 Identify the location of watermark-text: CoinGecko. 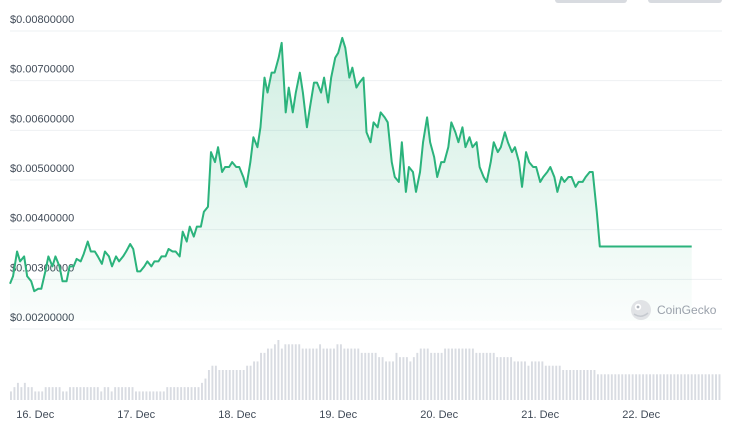
(687, 310).